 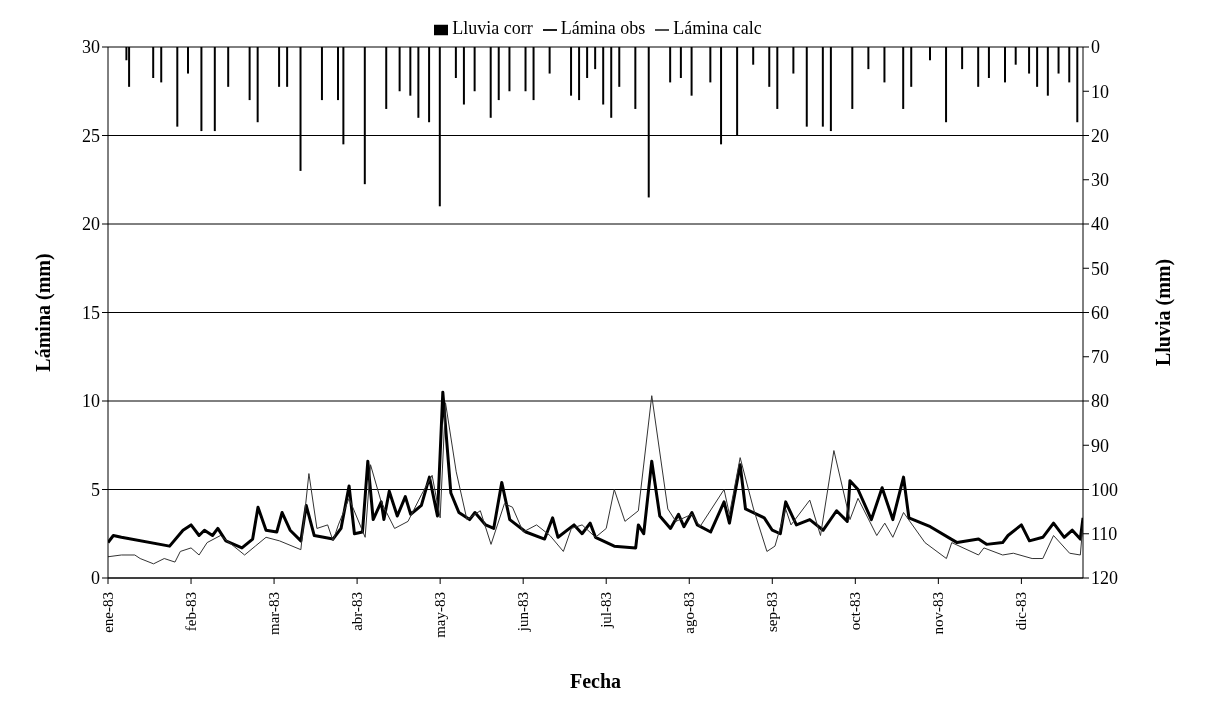 What do you see at coordinates (772, 612) in the screenshot?
I see `x-tick-label: sep-83` at bounding box center [772, 612].